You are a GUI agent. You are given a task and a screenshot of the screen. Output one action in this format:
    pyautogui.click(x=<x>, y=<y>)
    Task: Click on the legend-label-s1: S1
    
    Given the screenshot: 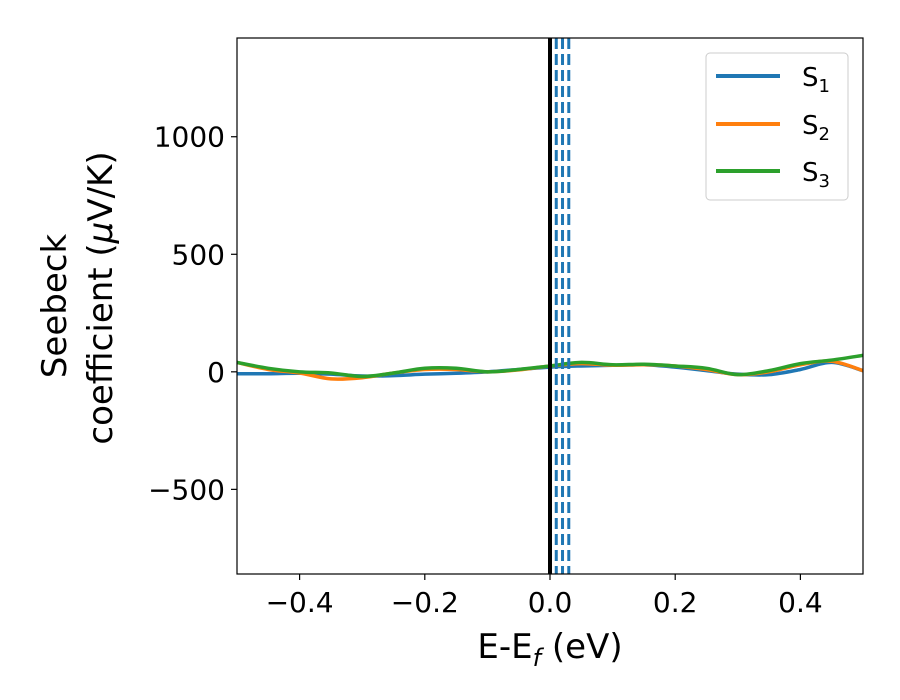 What is the action you would take?
    pyautogui.click(x=816, y=80)
    